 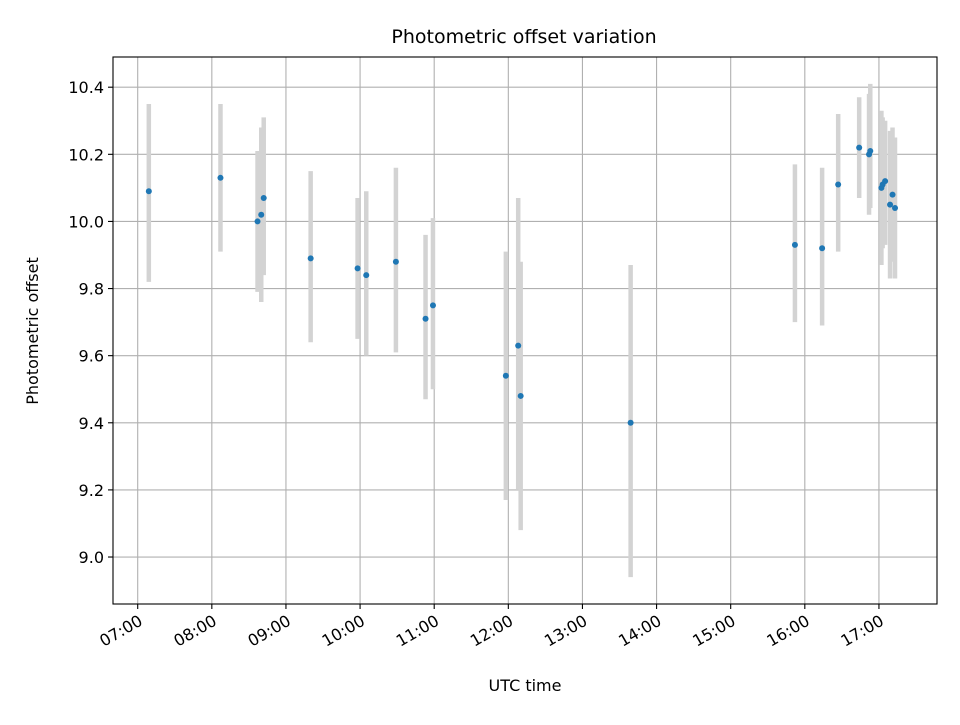 I want to click on y-axis: 9.0 9.2 9.4 9.6 9.8 10.0 10.2 10.4, so click(x=90, y=322).